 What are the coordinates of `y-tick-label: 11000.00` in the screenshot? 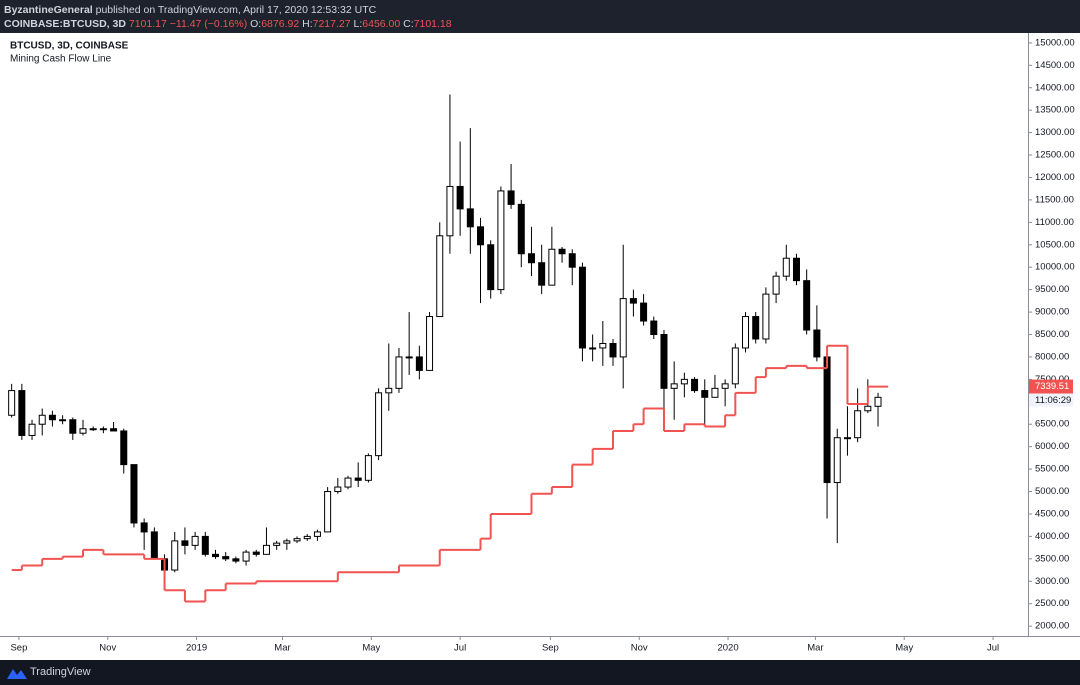 It's located at (1054, 222).